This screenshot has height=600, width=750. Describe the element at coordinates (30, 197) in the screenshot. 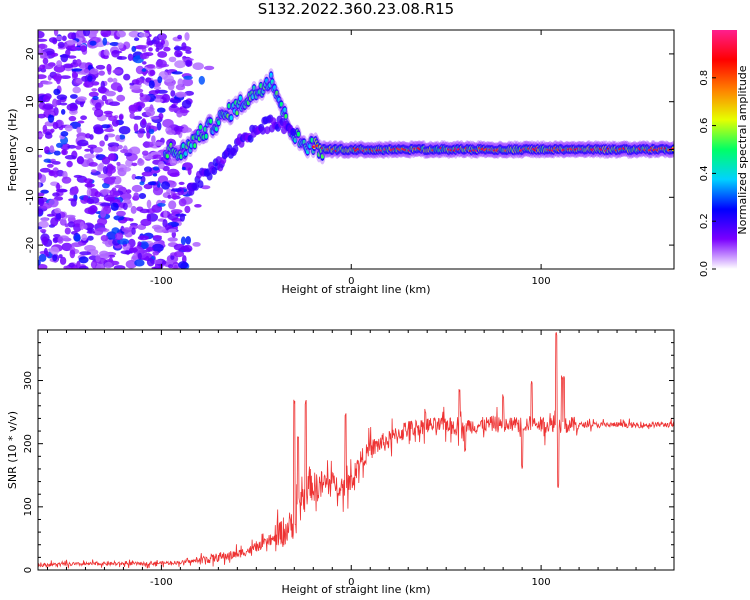

I see `y-tick-label: -10` at that location.